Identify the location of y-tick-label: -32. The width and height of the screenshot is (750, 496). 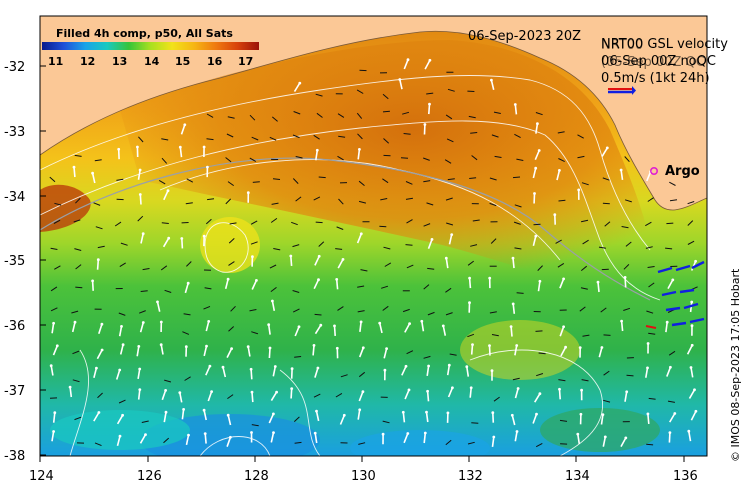
(14, 67).